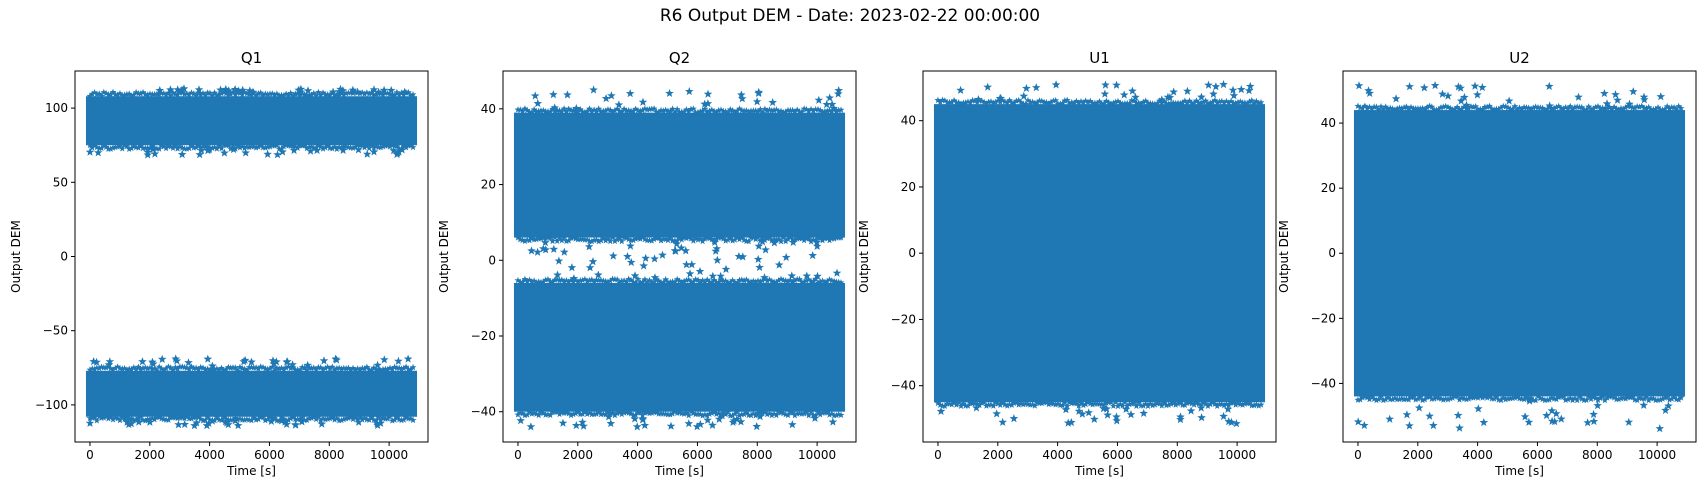 This screenshot has width=1700, height=500. Describe the element at coordinates (679, 58) in the screenshot. I see `subplot-title: Q2` at that location.